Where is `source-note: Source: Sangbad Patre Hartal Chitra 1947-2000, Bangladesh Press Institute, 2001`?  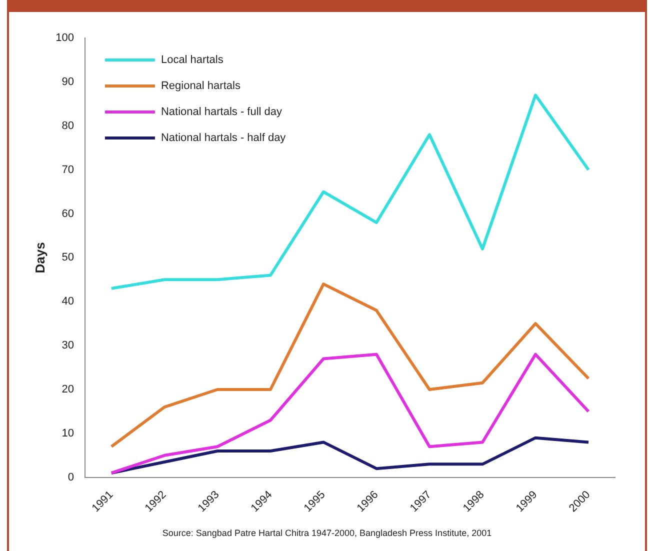 source-note: Source: Sangbad Patre Hartal Chitra 1947-2000, Bangladesh Press Institute, 2001 is located at coordinates (327, 533).